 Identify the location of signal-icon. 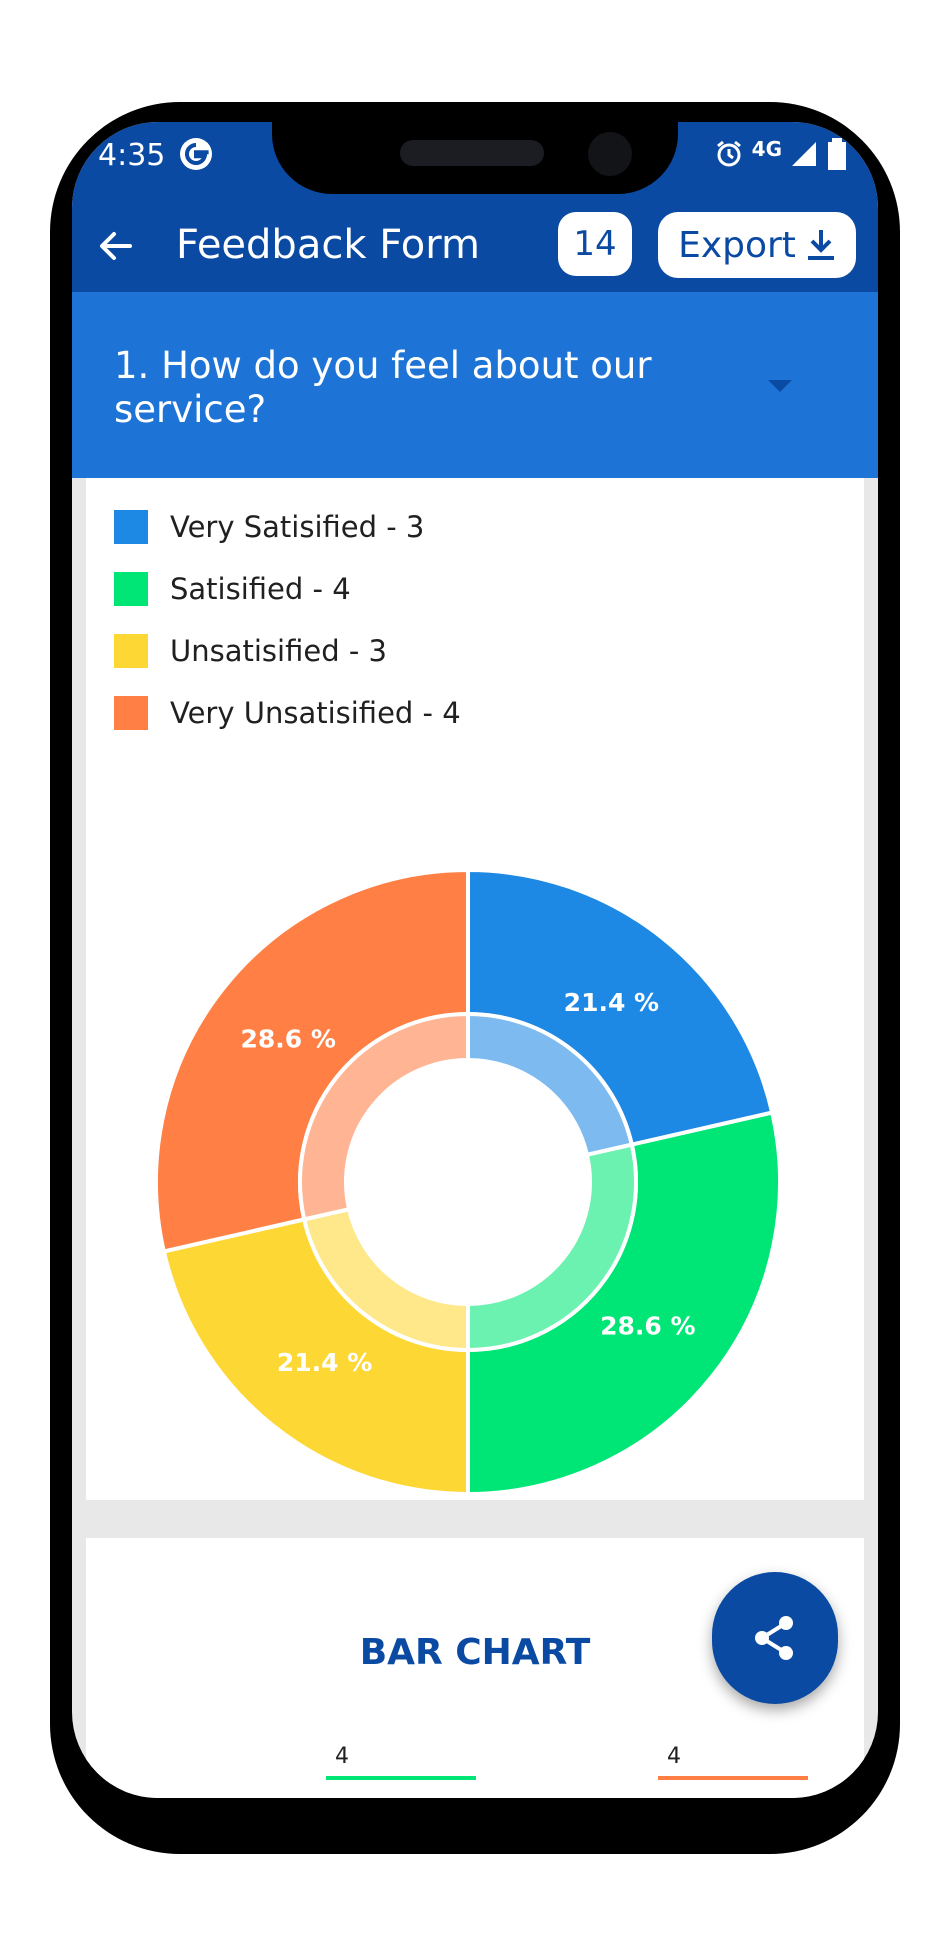
(804, 154).